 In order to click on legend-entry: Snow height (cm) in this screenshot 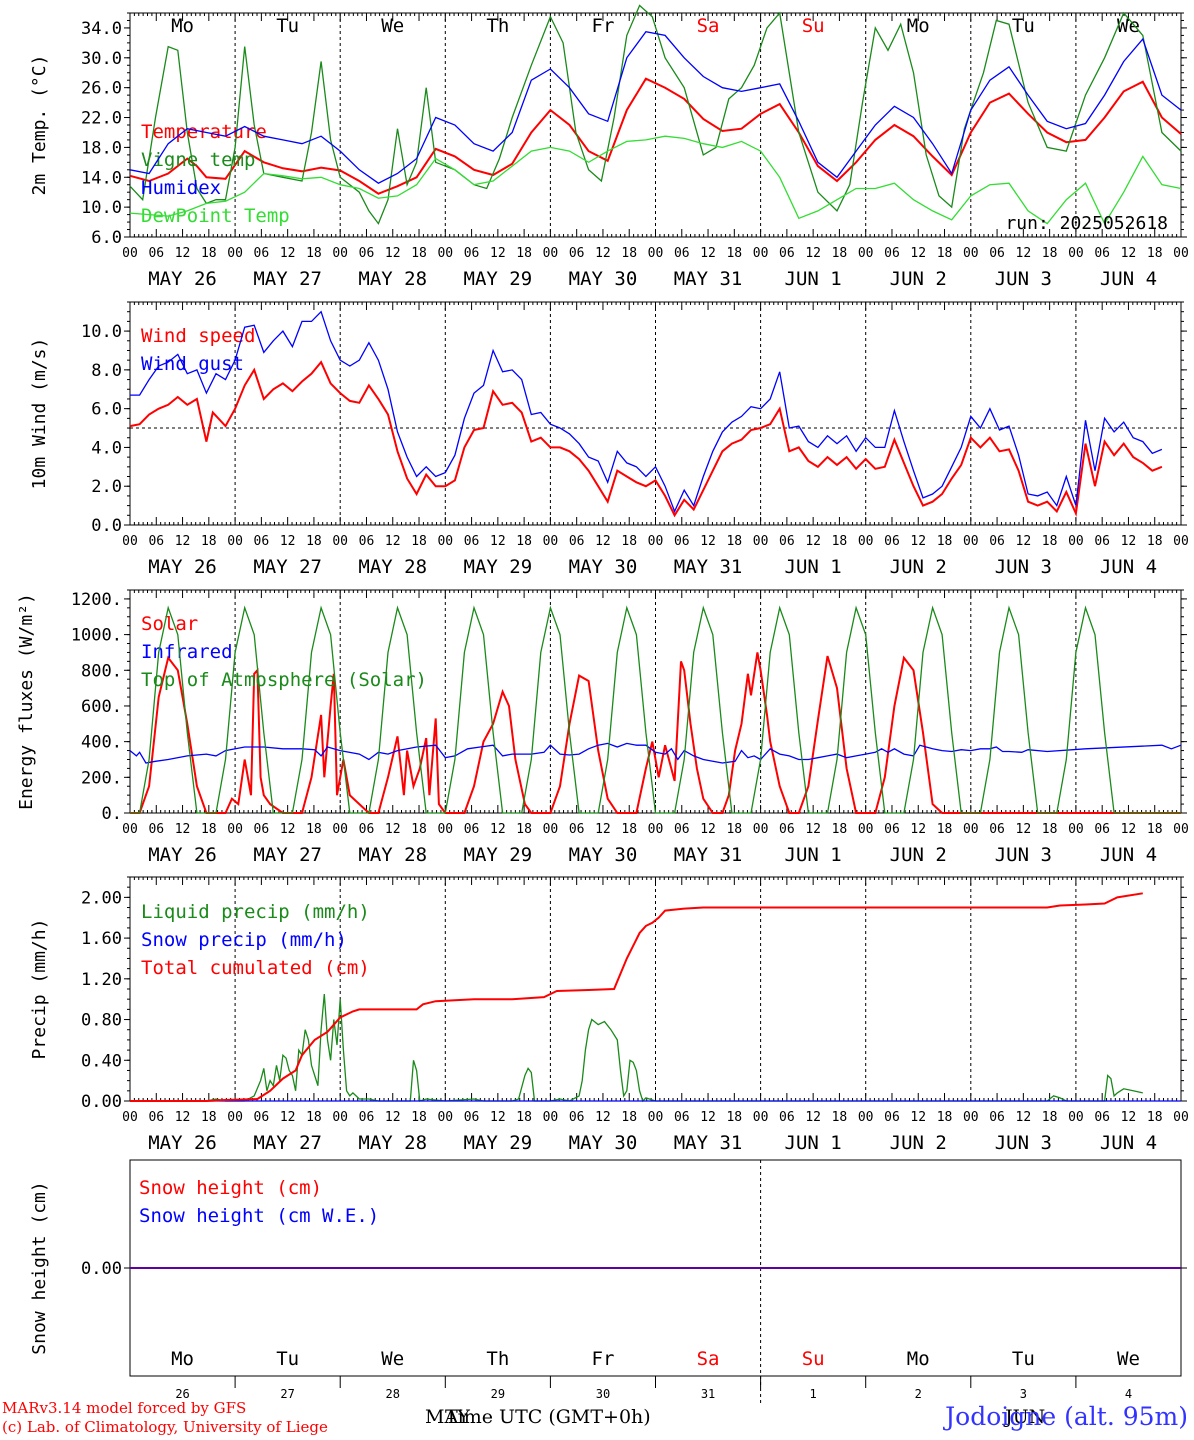, I will do `click(230, 1188)`.